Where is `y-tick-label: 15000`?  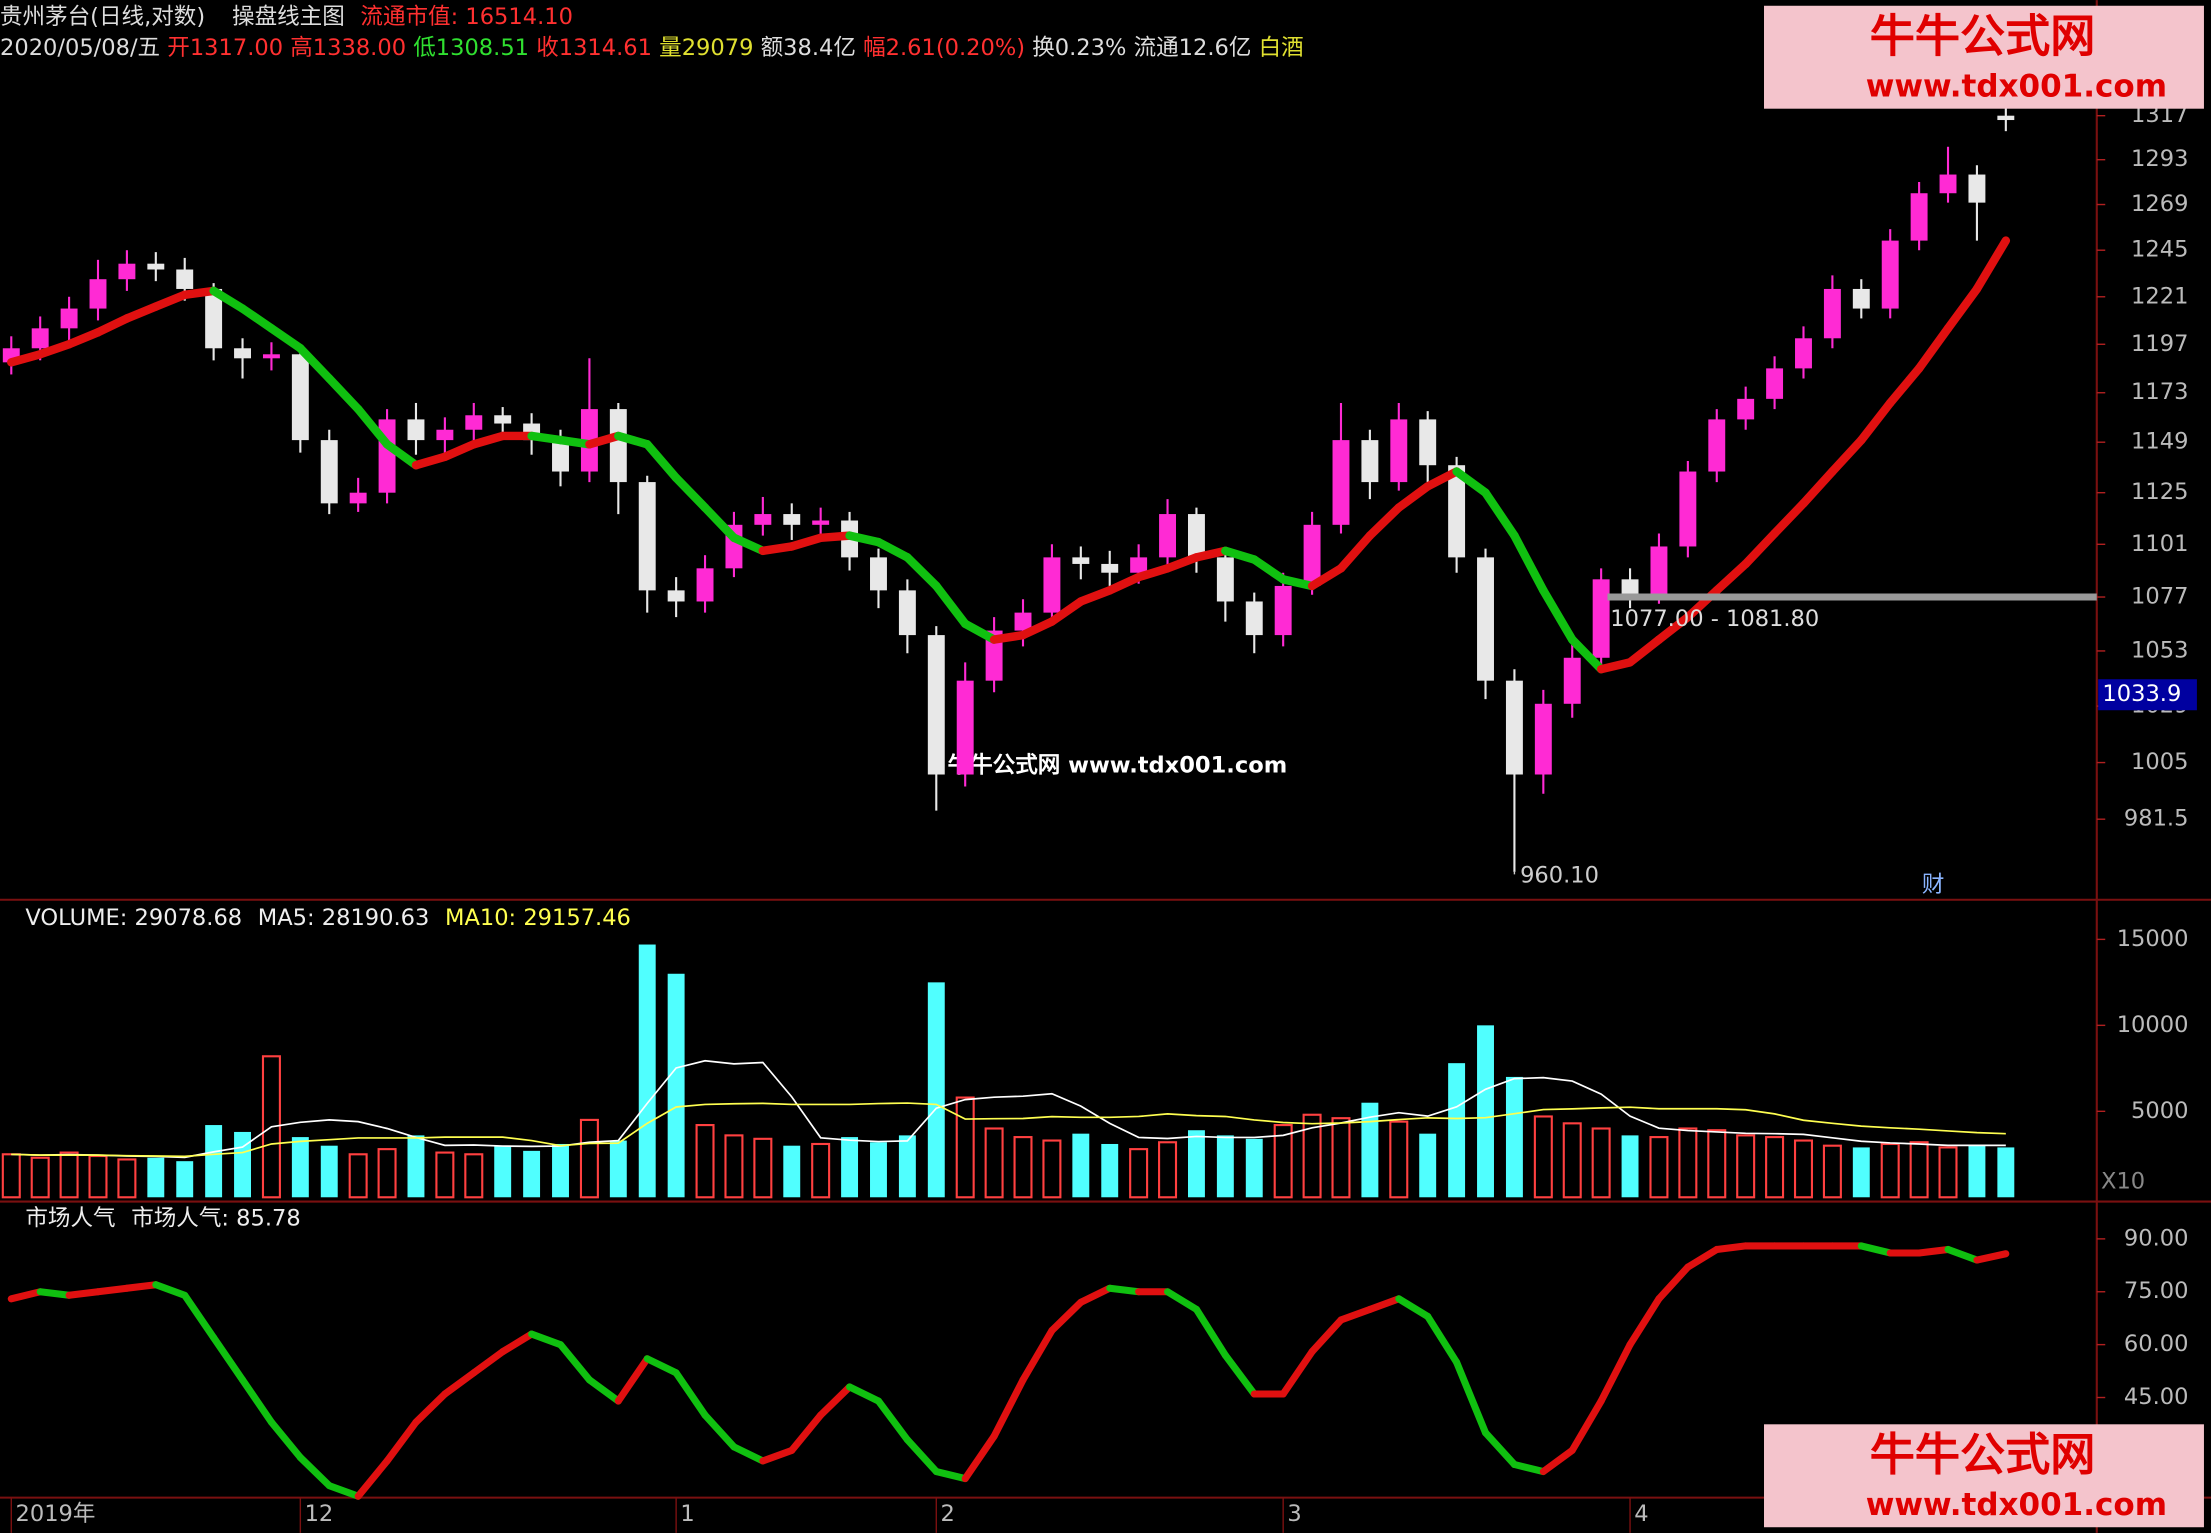 y-tick-label: 15000 is located at coordinates (2153, 939).